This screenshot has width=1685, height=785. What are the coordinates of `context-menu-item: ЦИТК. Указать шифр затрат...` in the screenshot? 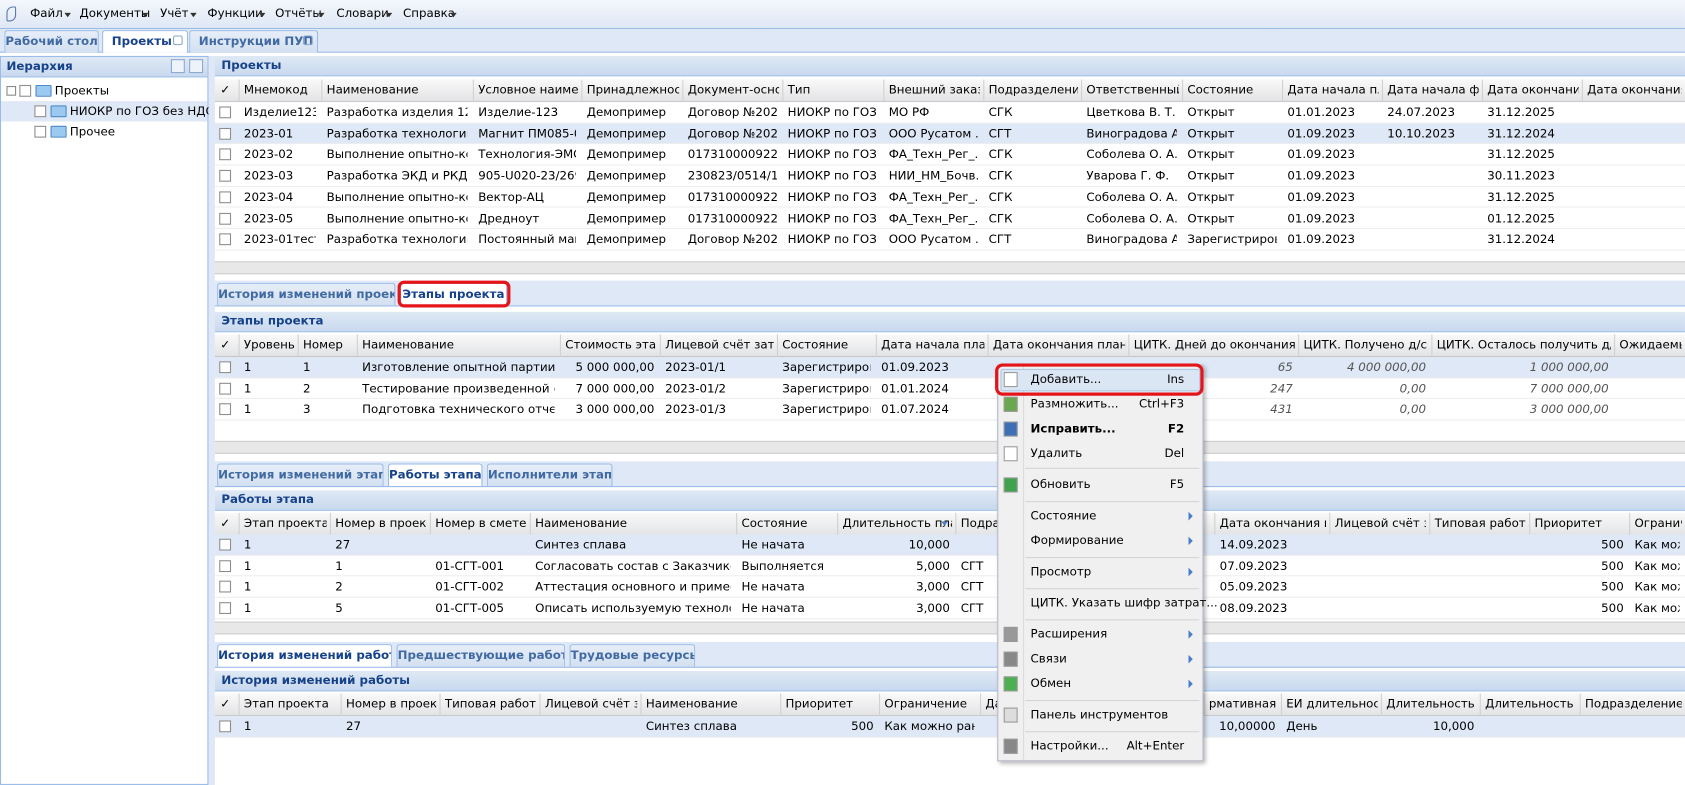 It's located at (1124, 602).